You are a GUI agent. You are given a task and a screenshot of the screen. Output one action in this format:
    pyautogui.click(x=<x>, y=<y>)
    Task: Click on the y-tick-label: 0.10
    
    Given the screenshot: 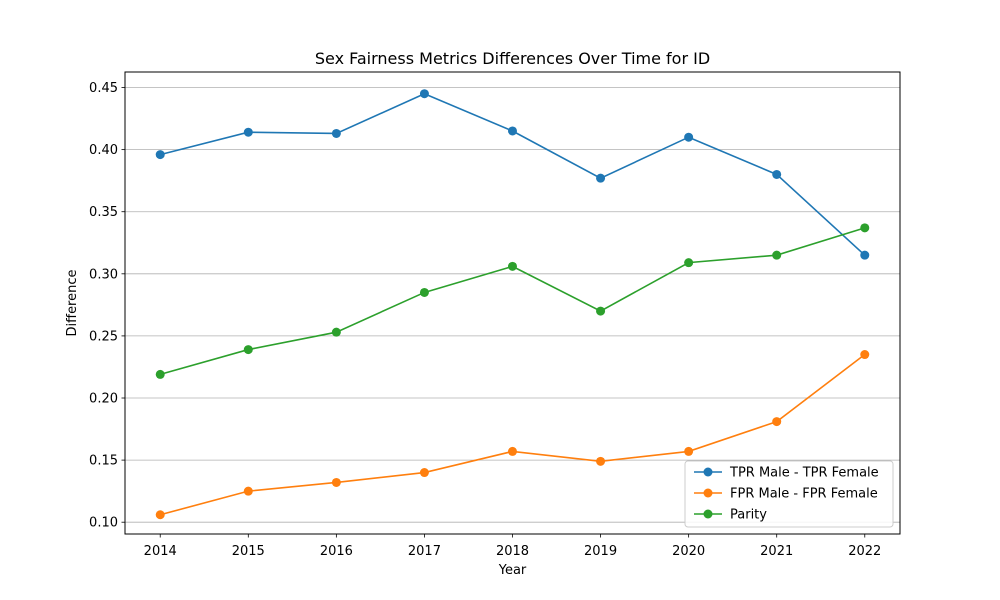 What is the action you would take?
    pyautogui.click(x=103, y=523)
    